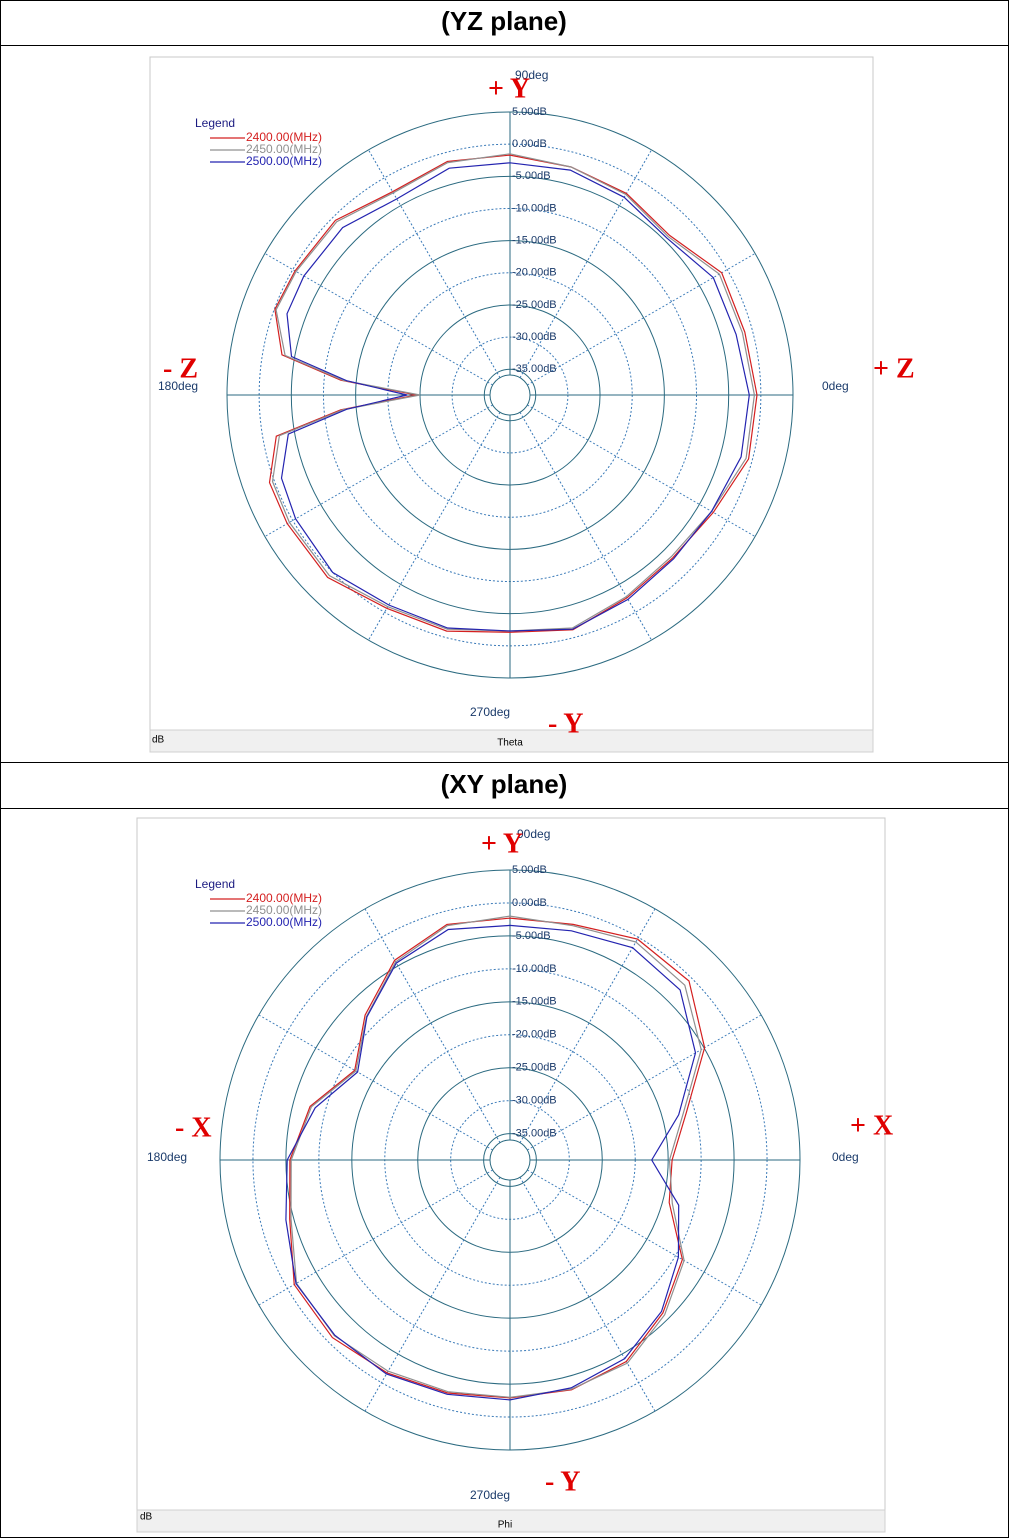 The height and width of the screenshot is (1539, 1009). What do you see at coordinates (894, 368) in the screenshot?
I see `axis-annotation: + Z` at bounding box center [894, 368].